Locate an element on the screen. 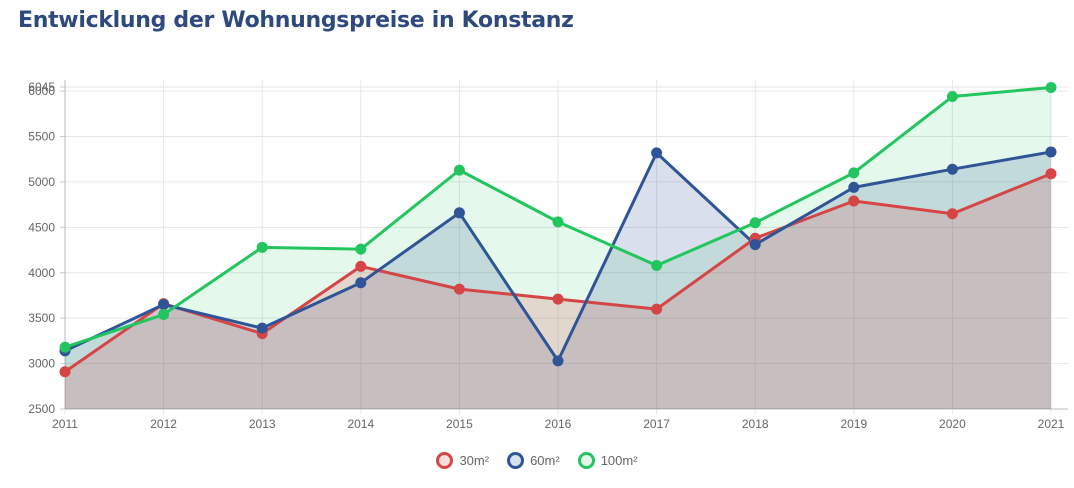  x-tick-label: 2017 is located at coordinates (656, 424).